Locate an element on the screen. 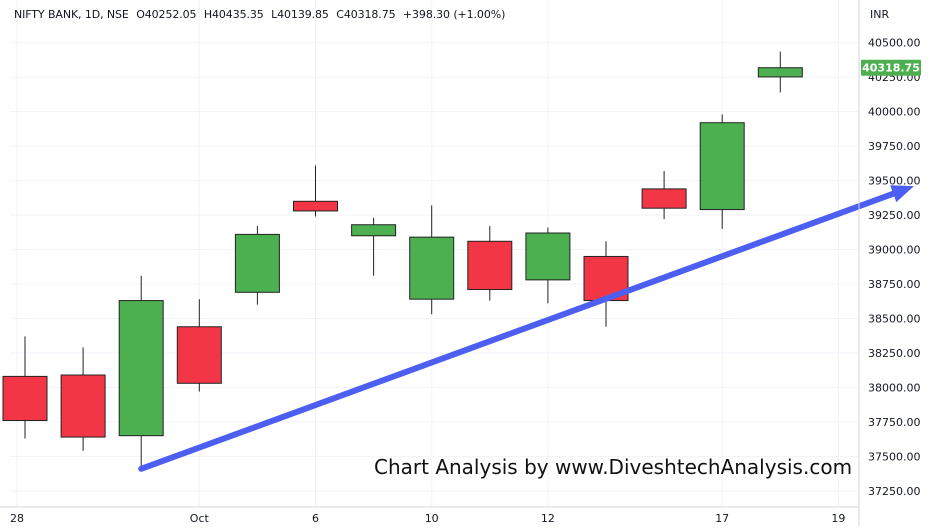 This screenshot has width=938, height=531. y-tick-label: 40000.00 is located at coordinates (894, 112).